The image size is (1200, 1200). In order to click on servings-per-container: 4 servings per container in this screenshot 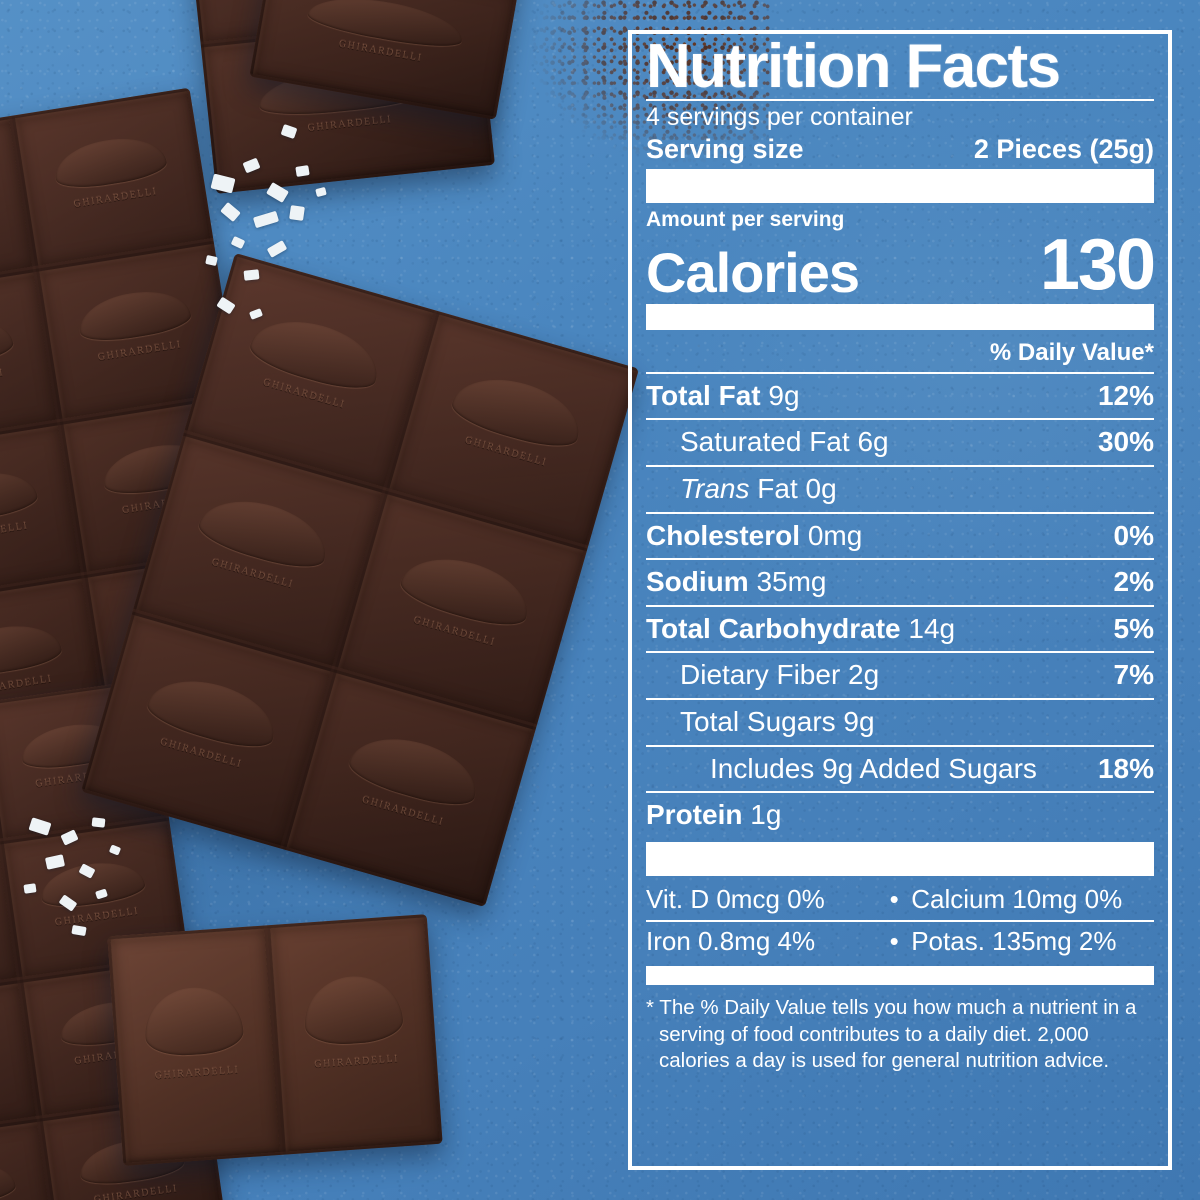, I will do `click(779, 117)`.